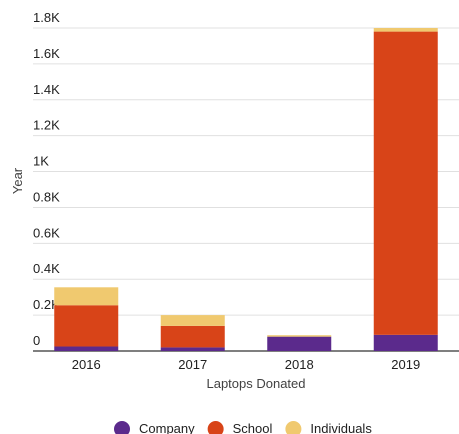 The height and width of the screenshot is (434, 459). I want to click on y-tick-label: 0.8K, so click(46, 196).